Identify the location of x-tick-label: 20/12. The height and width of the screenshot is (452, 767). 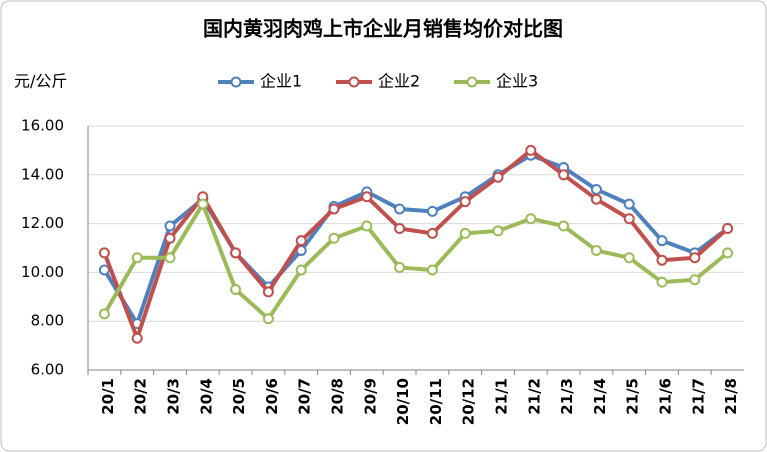
(469, 401).